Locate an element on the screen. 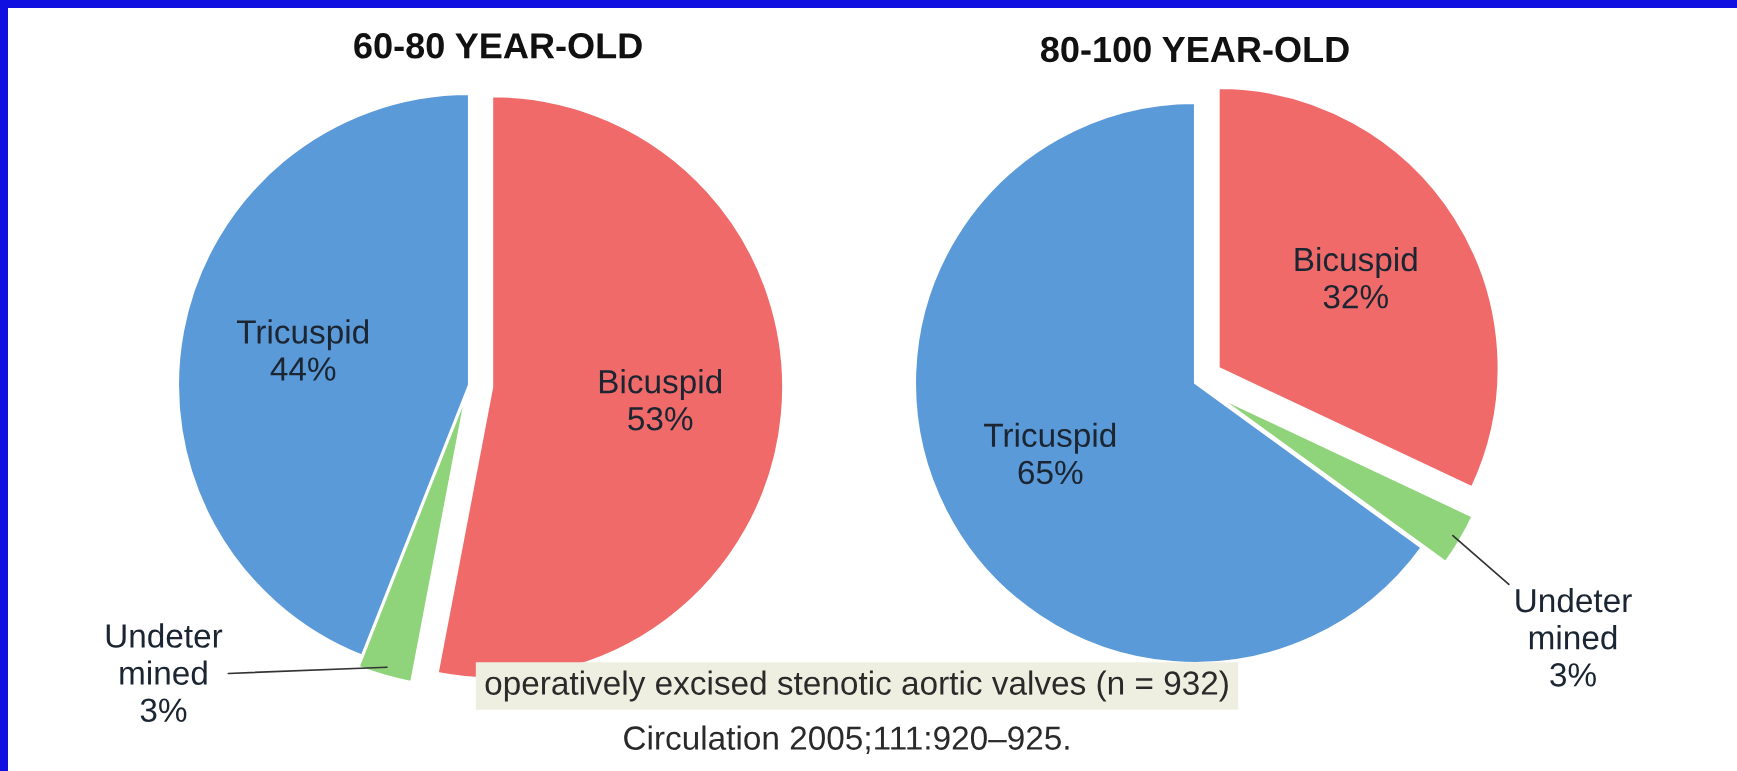 This screenshot has height=771, width=1737. text: operatively excised stenotic aortic valves (n = 932) is located at coordinates (856, 686).